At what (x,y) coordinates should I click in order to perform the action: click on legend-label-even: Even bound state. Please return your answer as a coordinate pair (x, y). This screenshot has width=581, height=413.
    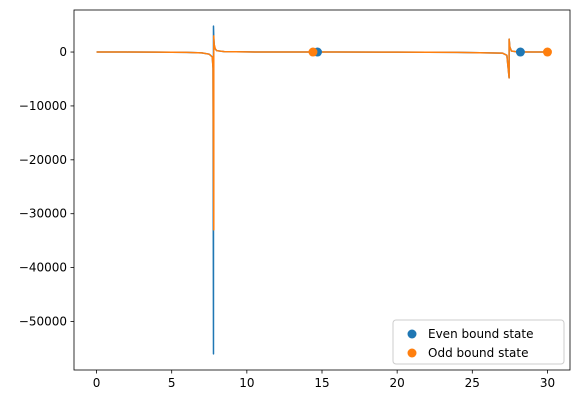
    Looking at the image, I should click on (481, 334).